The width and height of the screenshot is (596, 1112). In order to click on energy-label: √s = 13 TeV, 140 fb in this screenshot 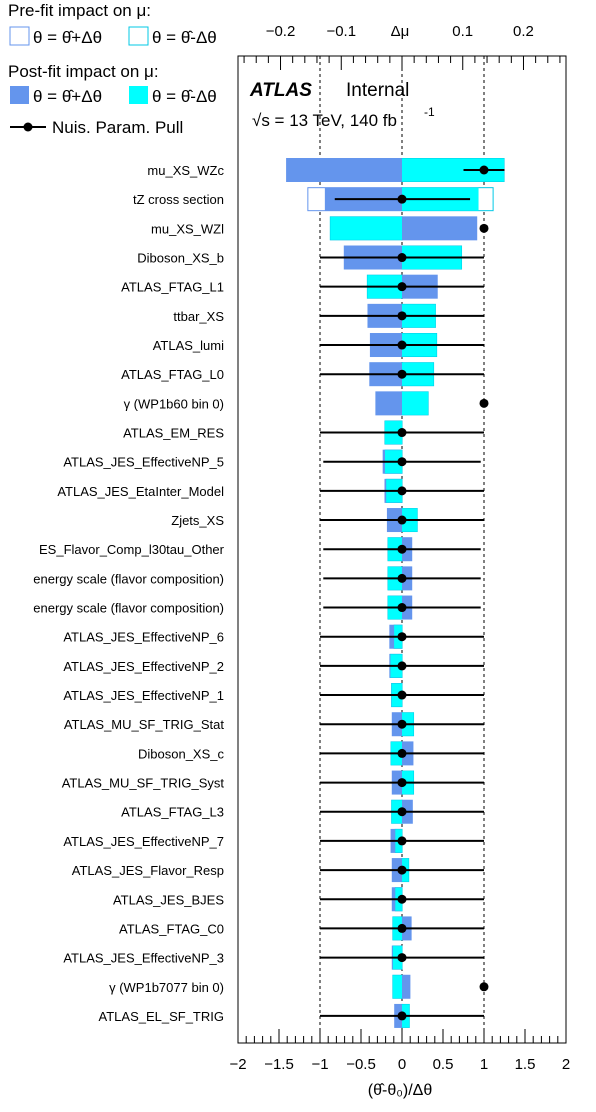, I will do `click(324, 120)`.